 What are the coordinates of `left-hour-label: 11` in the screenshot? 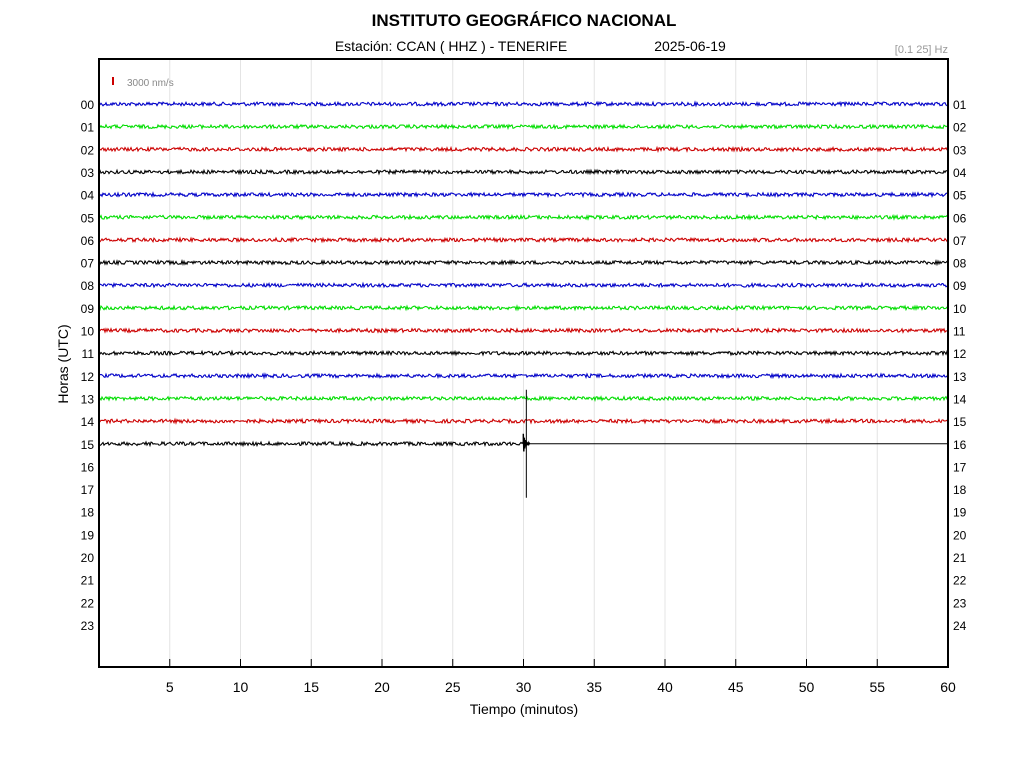 It's located at (88, 354).